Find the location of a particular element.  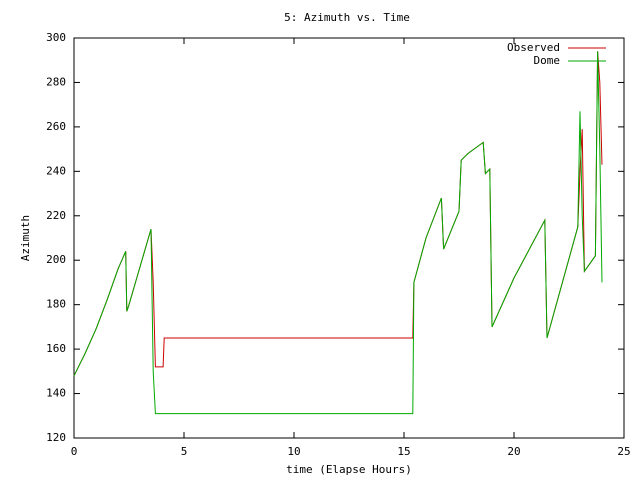

y-tick-label: 120 is located at coordinates (56, 437).